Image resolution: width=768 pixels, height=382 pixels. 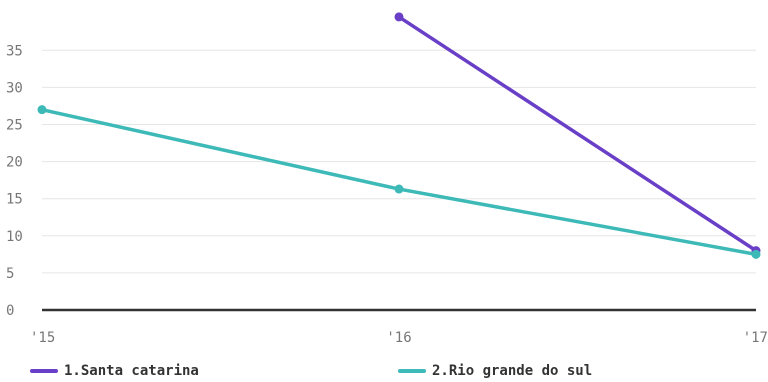 I want to click on y-tick-25: 25, so click(x=14, y=126).